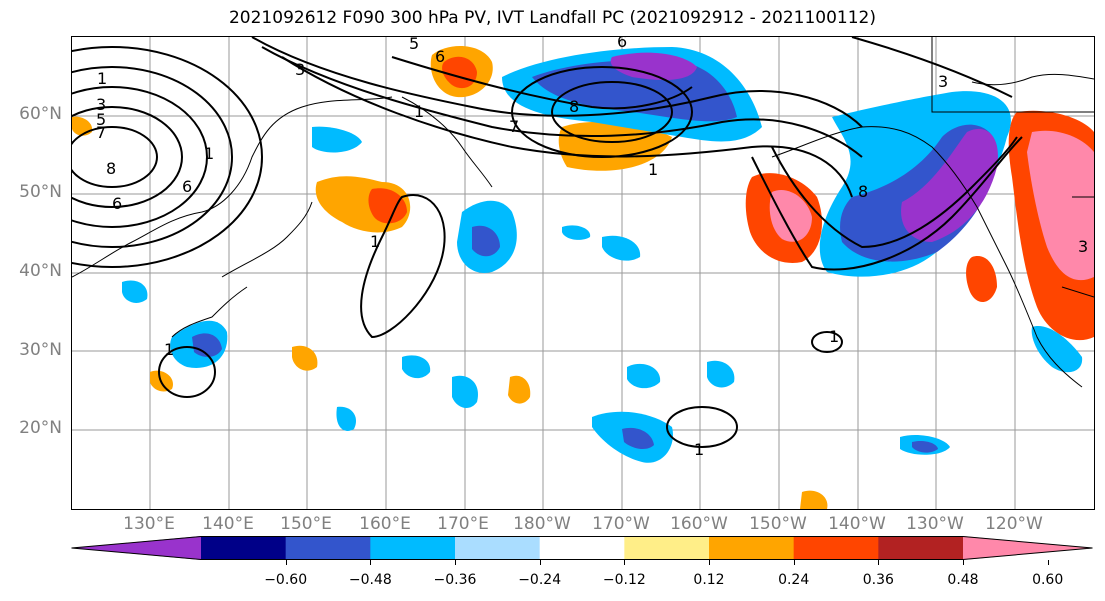 The image size is (1105, 601). I want to click on lon-label-150e: 150°E, so click(306, 524).